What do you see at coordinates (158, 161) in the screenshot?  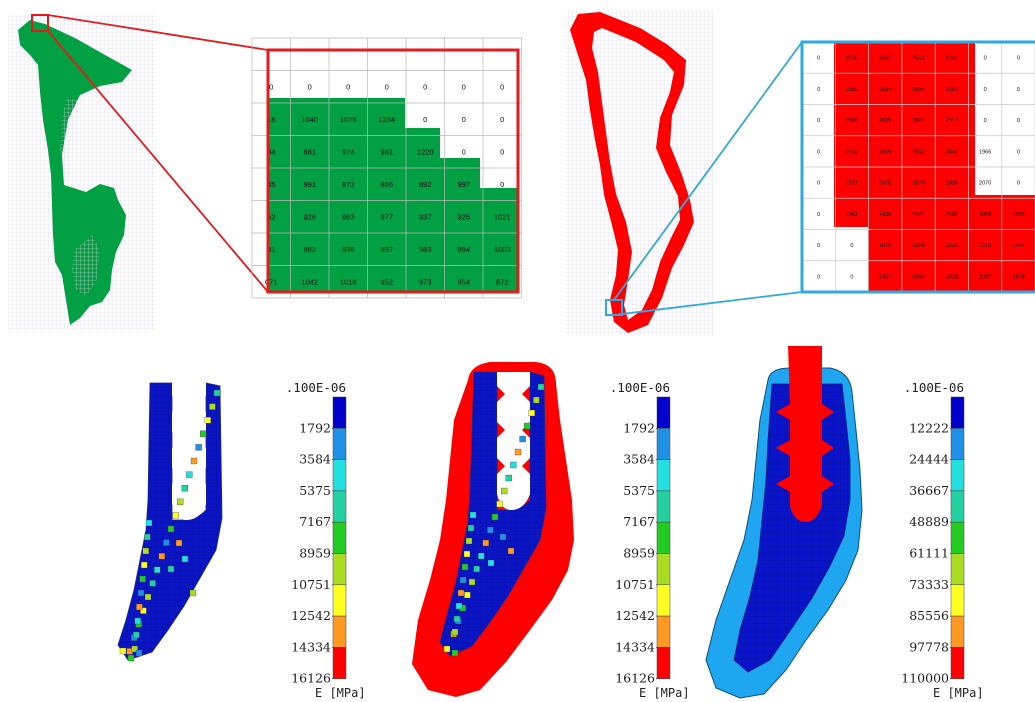 I see `green-zoom-connector` at bounding box center [158, 161].